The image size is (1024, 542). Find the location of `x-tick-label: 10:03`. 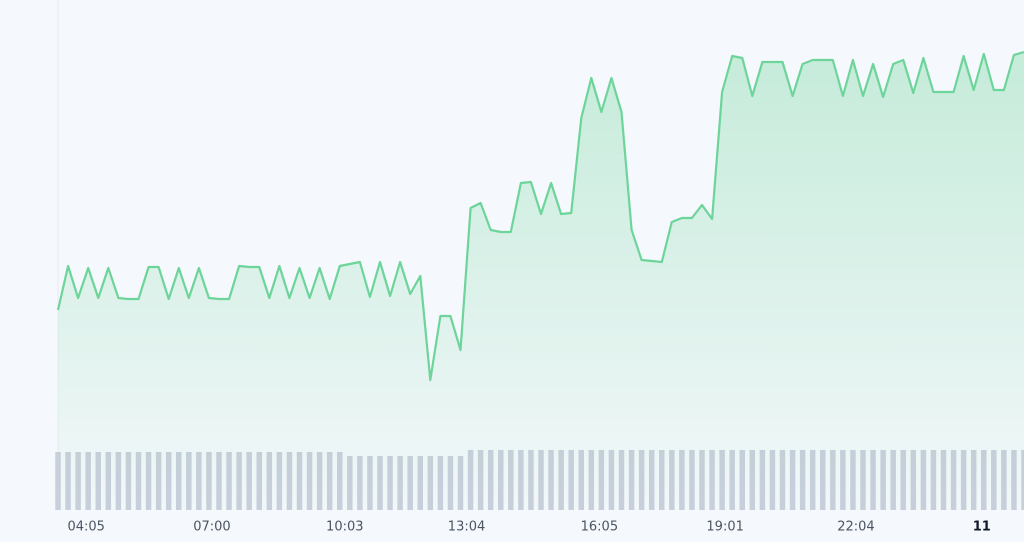

x-tick-label: 10:03 is located at coordinates (344, 527).